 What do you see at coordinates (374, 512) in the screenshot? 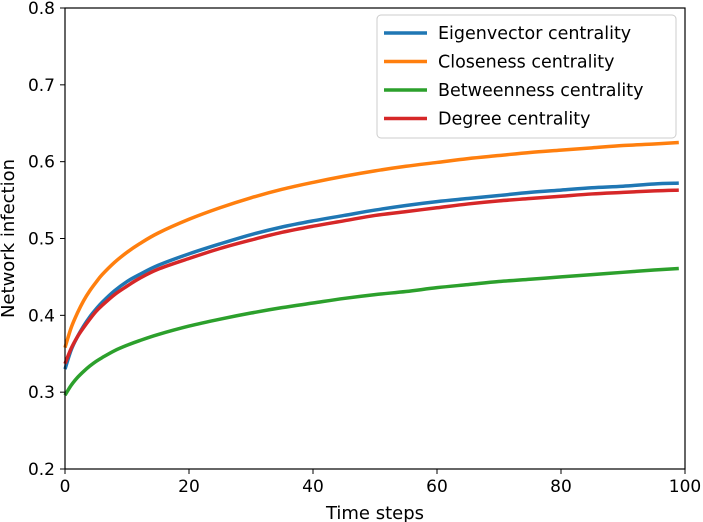
I see `x-axis-label: Time steps` at bounding box center [374, 512].